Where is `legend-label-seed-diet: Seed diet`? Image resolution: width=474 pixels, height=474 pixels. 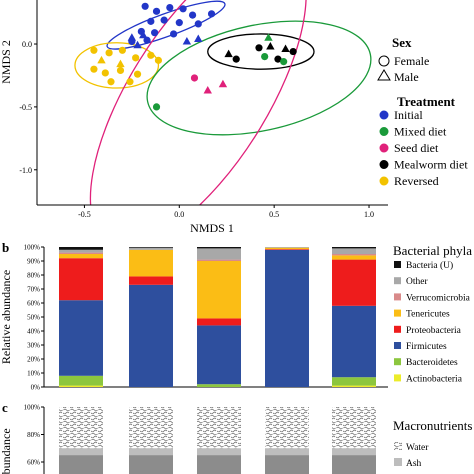 legend-label-seed-diet: Seed diet is located at coordinates (416, 148).